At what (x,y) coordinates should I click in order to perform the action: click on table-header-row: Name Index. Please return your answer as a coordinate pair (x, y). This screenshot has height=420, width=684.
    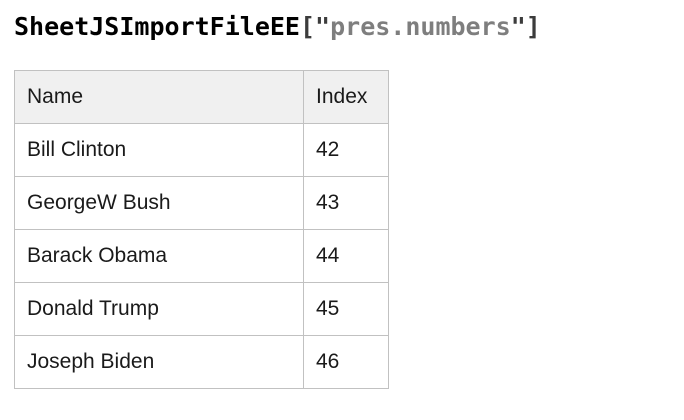
    Looking at the image, I should click on (201, 97).